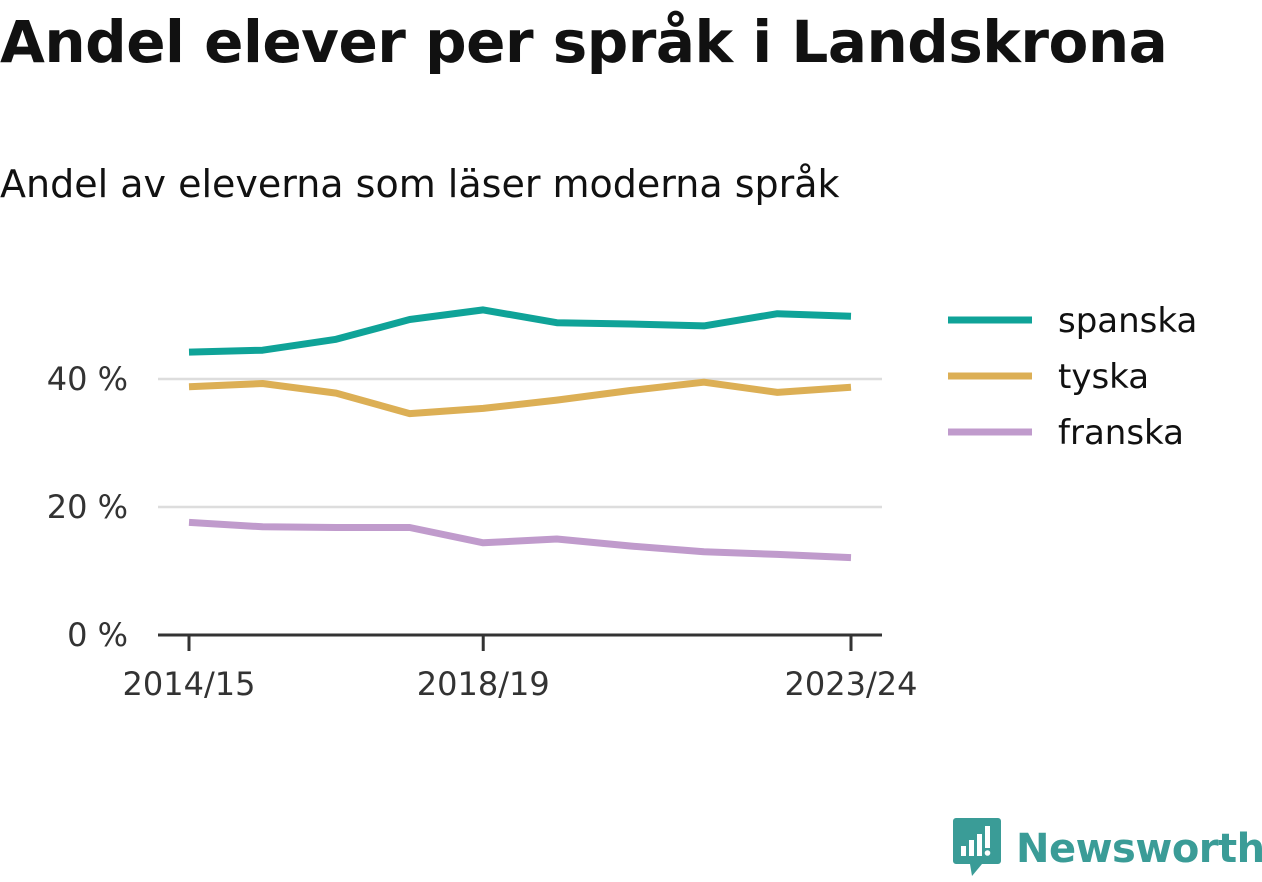 This screenshot has height=882, width=1262. What do you see at coordinates (97, 635) in the screenshot?
I see `y-tick-label: 0 %` at bounding box center [97, 635].